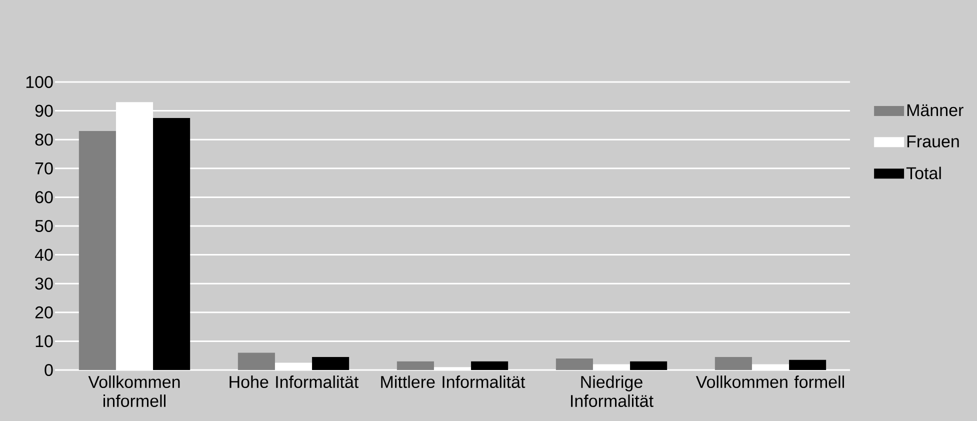 This screenshot has height=421, width=977. I want to click on x-tick-label: Niedrige Informalität, so click(612, 392).